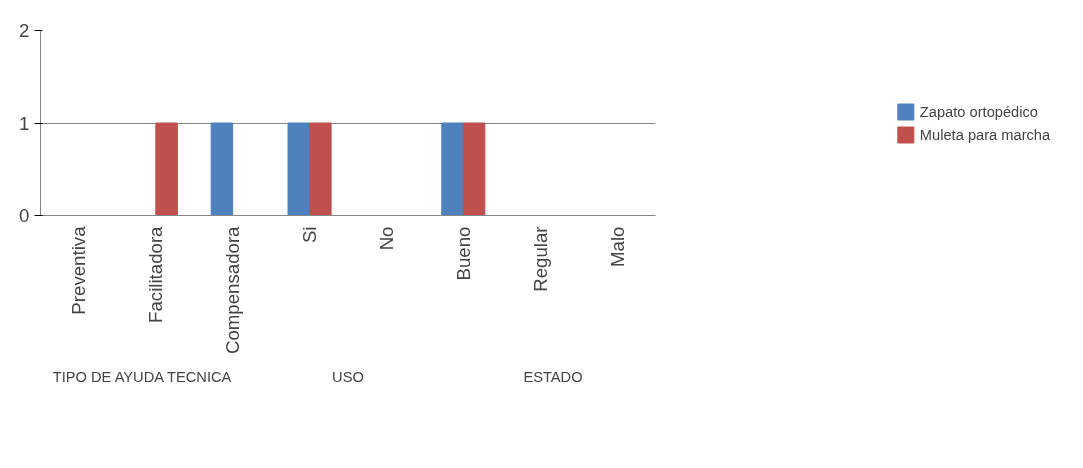 This screenshot has height=468, width=1083. Describe the element at coordinates (24, 30) in the screenshot. I see `y-tick-label: 2` at that location.